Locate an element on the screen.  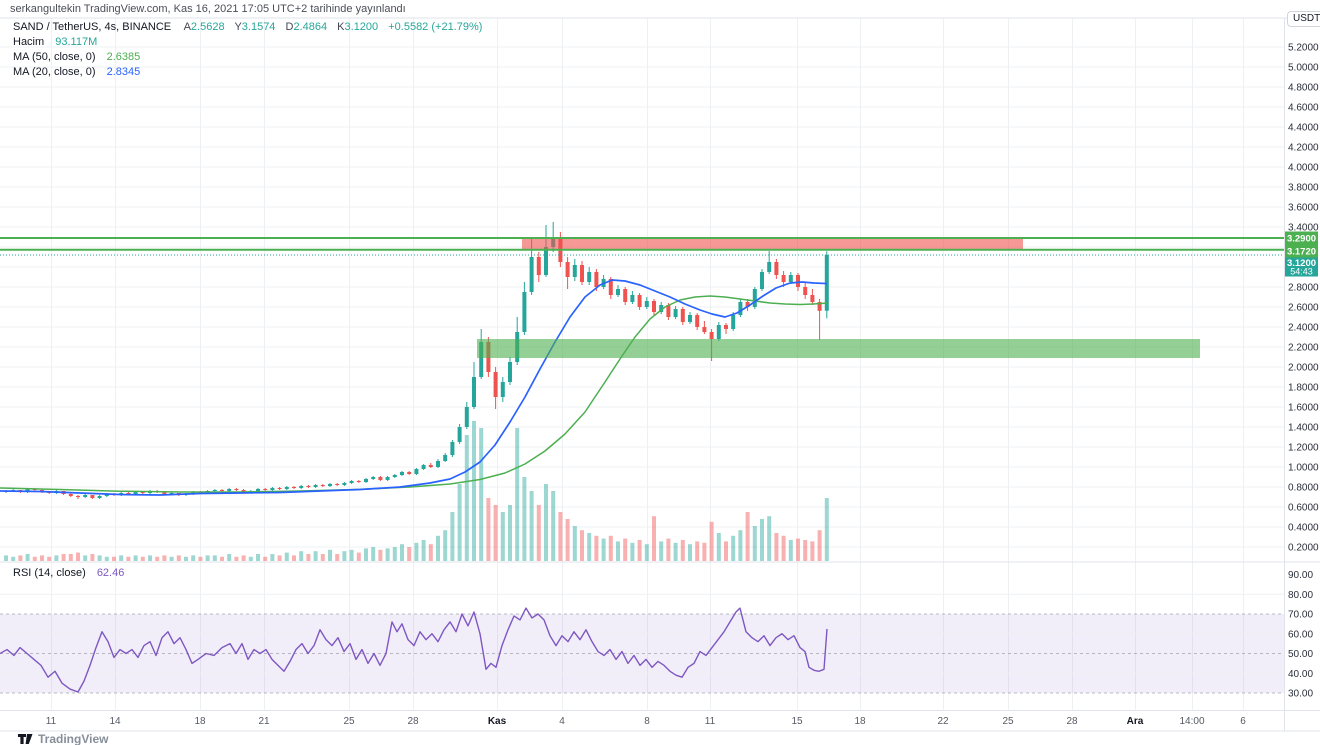
price-level-badge is located at coordinates (1301, 238).